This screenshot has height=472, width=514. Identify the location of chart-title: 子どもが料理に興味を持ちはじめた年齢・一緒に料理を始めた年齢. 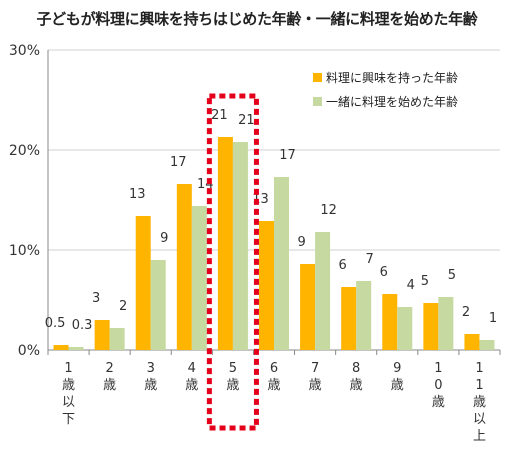
(257, 19).